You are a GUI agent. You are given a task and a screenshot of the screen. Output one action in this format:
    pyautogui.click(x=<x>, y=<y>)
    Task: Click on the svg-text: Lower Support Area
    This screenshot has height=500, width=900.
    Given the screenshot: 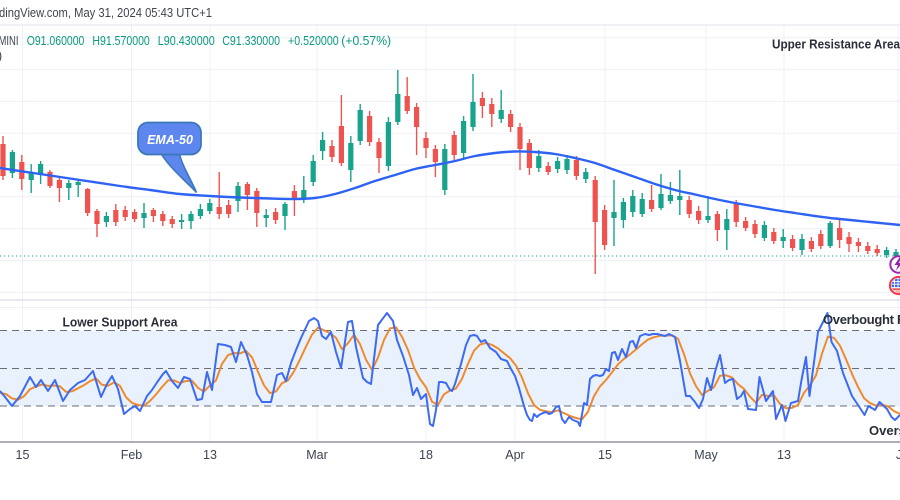 What is the action you would take?
    pyautogui.click(x=121, y=322)
    